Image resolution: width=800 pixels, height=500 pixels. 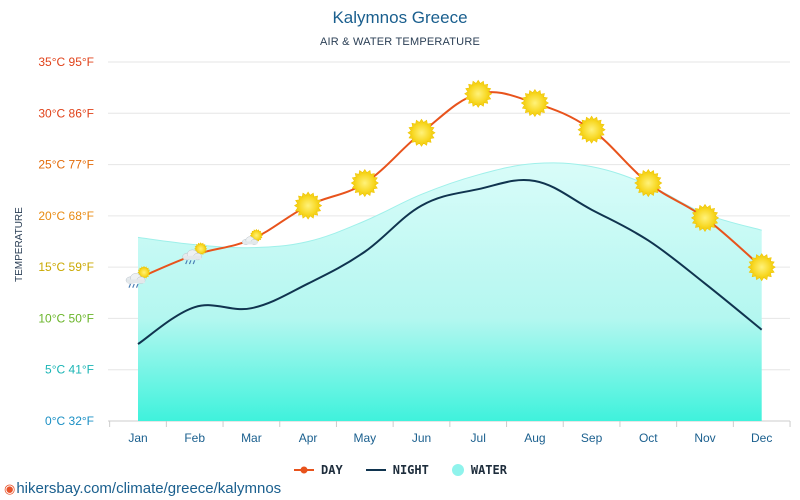 I want to click on chart-title: Kalymnos Greece, so click(x=400, y=17).